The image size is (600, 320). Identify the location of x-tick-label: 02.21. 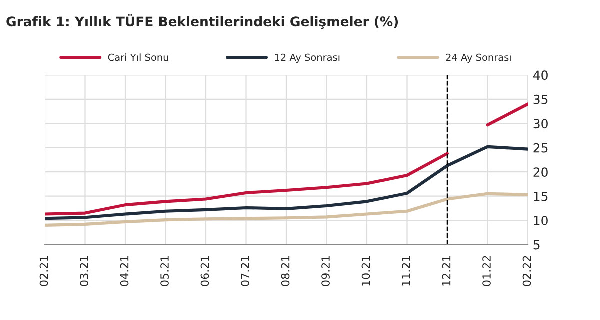
(44, 271).